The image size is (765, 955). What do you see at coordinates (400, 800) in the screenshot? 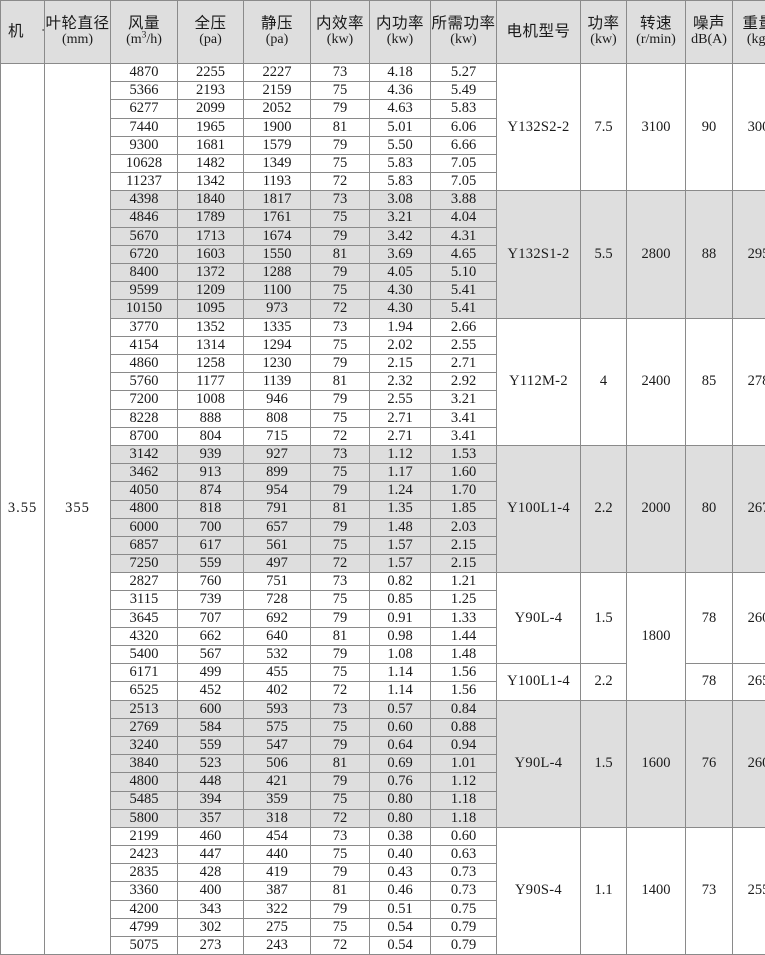
I see `cell-internal-power: 0.80` at bounding box center [400, 800].